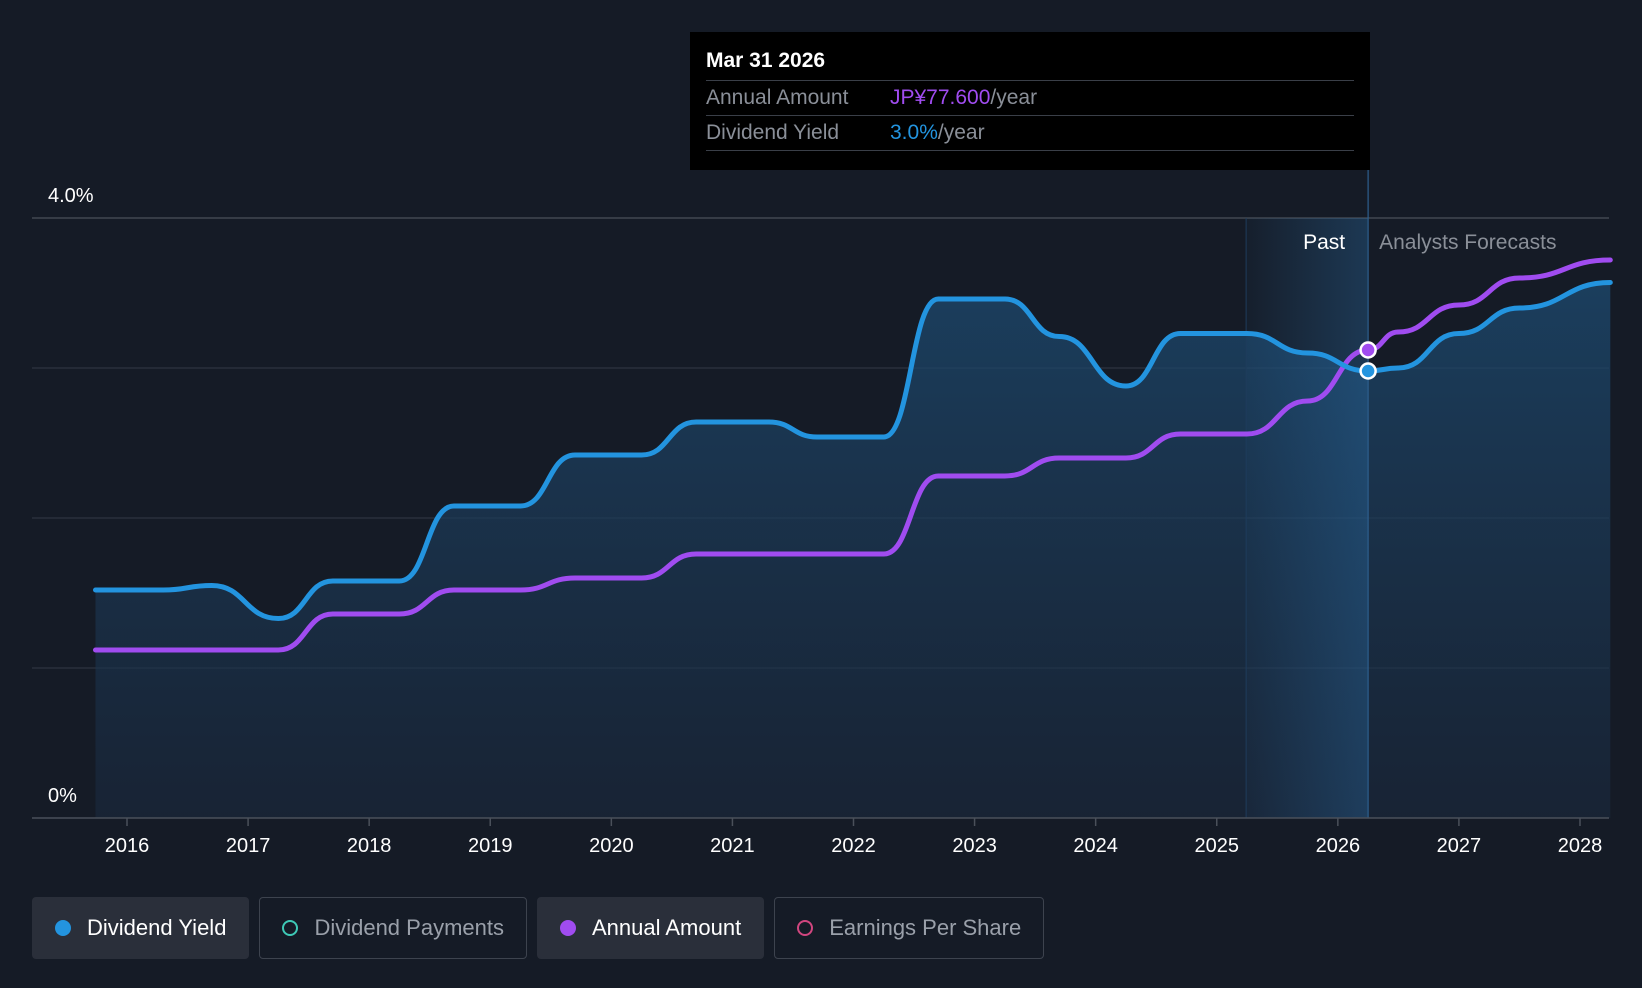 The image size is (1642, 988). Describe the element at coordinates (732, 846) in the screenshot. I see `x-tick-label: 2021` at that location.